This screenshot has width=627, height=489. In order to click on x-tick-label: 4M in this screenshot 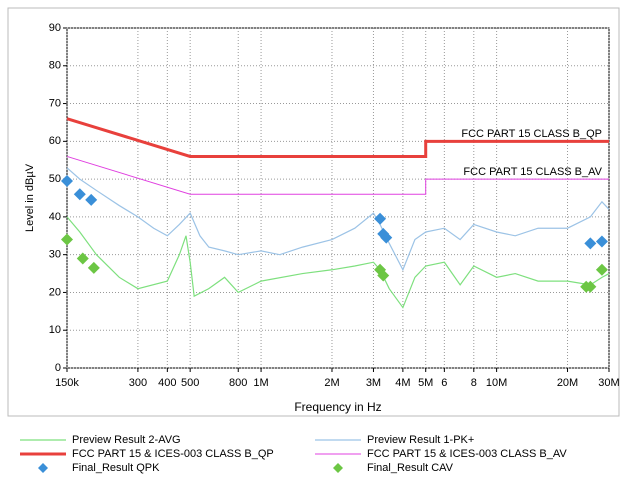, I will do `click(402, 383)`.